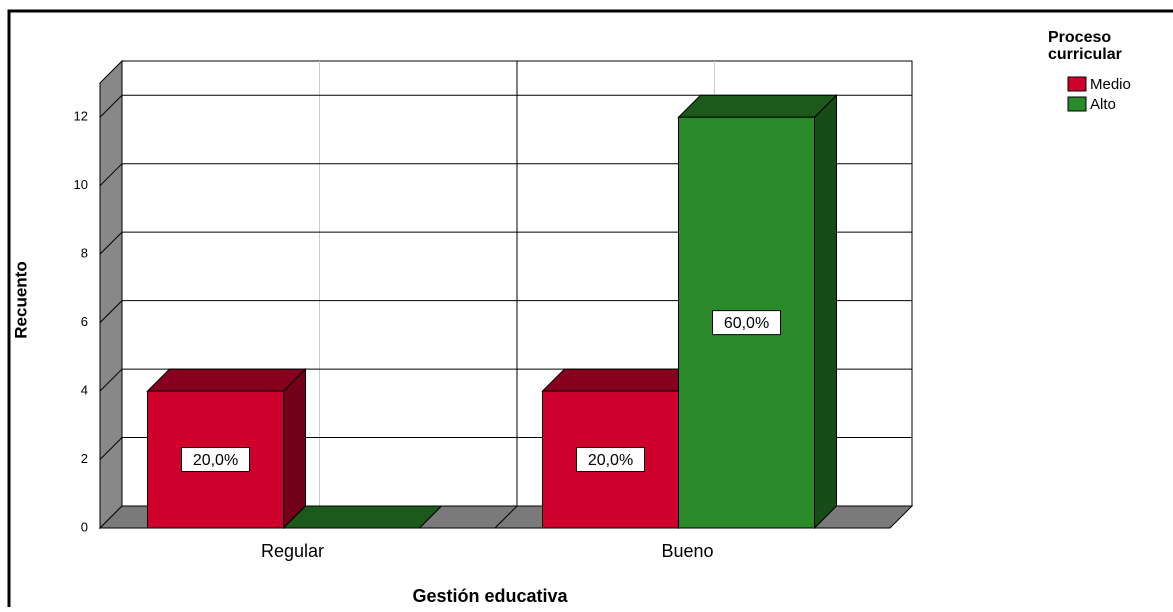 This screenshot has width=1173, height=612. Describe the element at coordinates (1110, 84) in the screenshot. I see `legend-label: Medio` at that location.